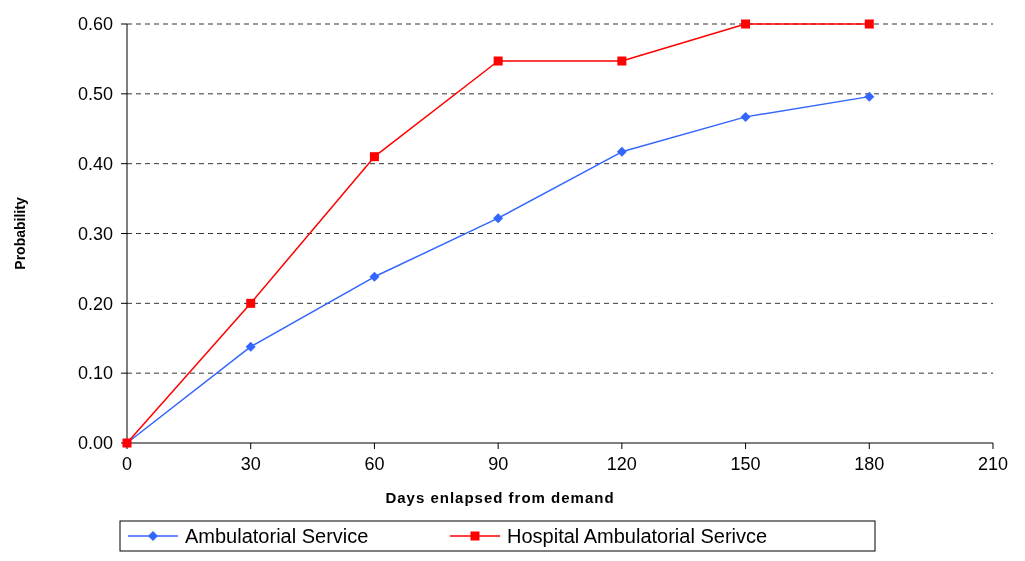  What do you see at coordinates (19, 233) in the screenshot?
I see `y-axis-title: Probability` at bounding box center [19, 233].